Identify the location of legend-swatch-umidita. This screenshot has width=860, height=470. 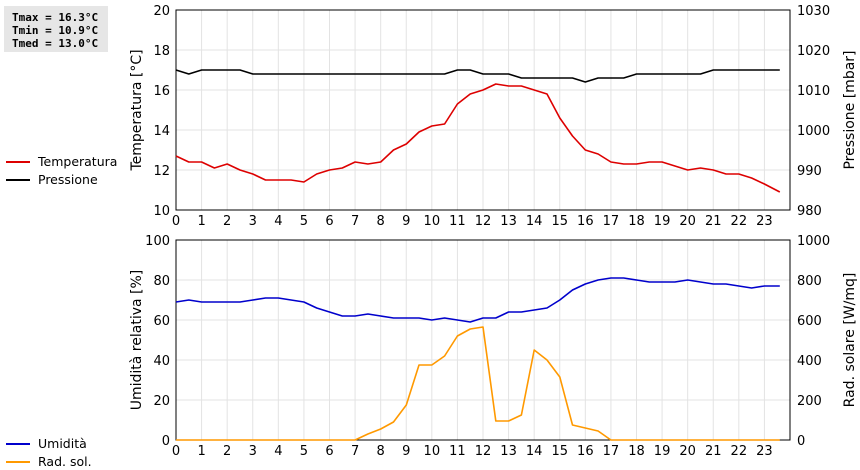
(18, 444).